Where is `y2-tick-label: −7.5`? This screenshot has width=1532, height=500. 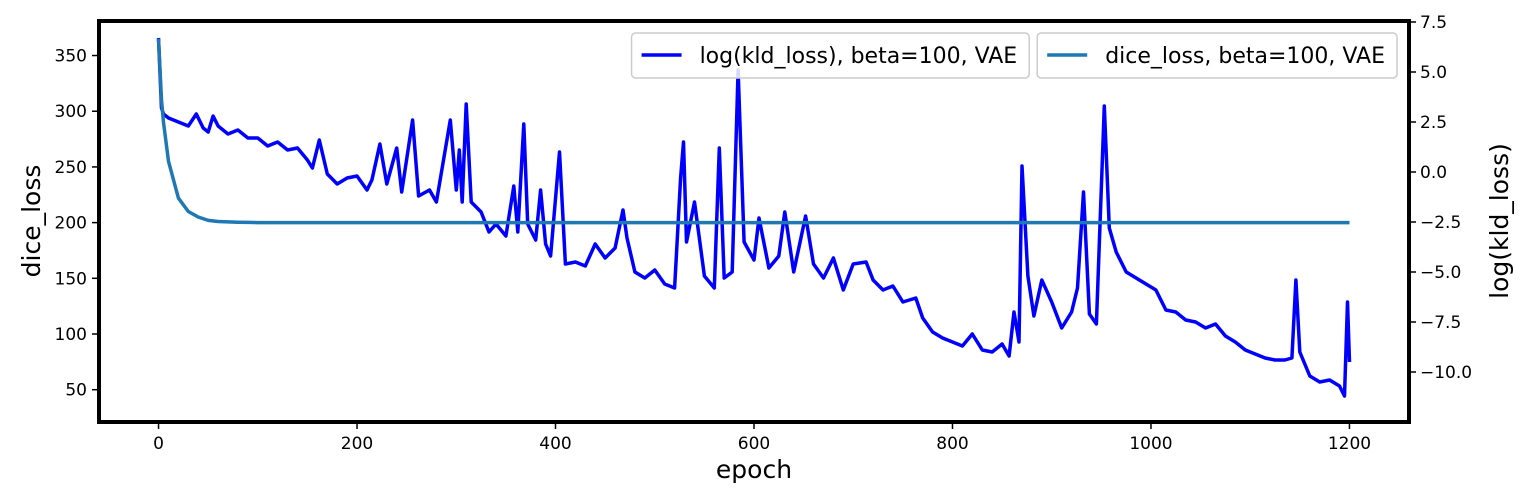
y2-tick-label: −7.5 is located at coordinates (1440, 323).